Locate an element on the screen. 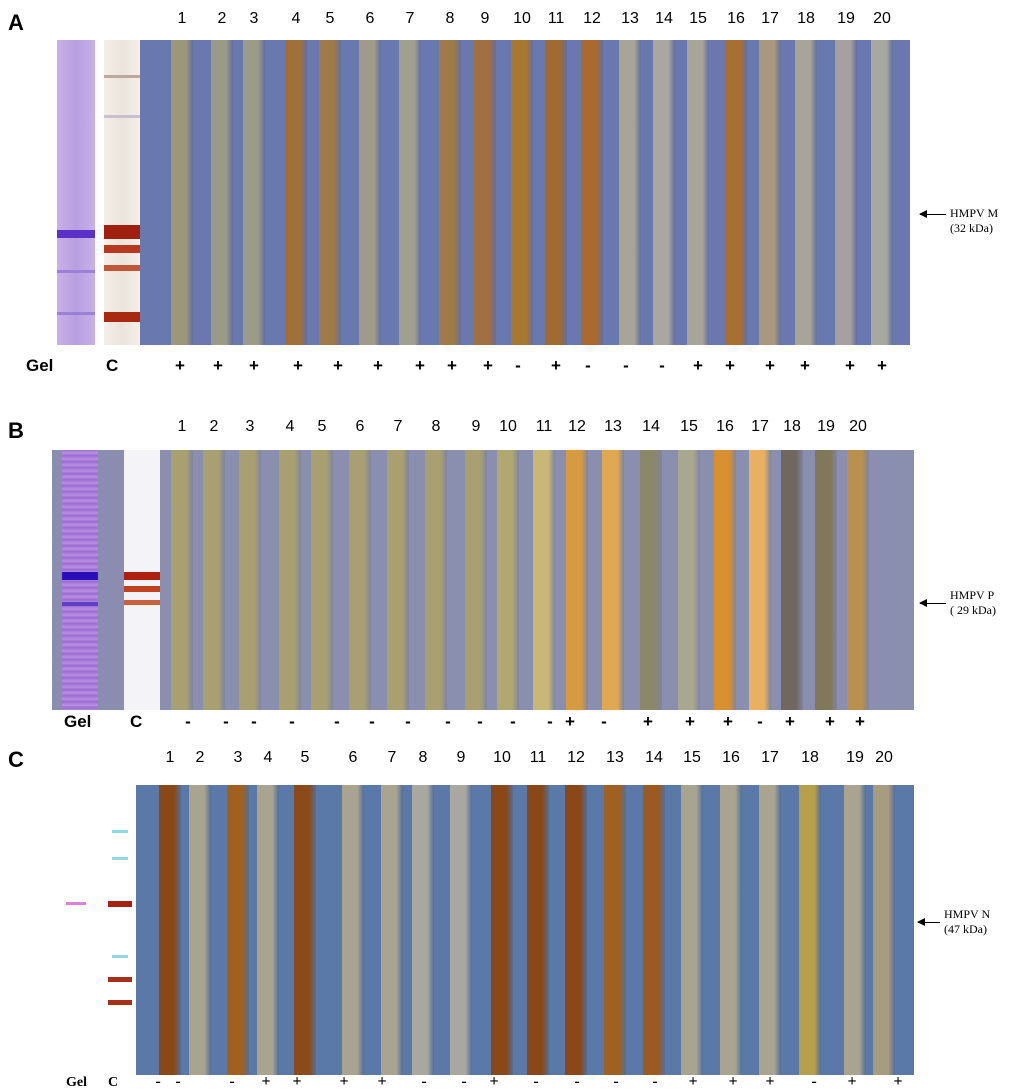 This screenshot has height=1091, width=1017. lane-number: 12 is located at coordinates (577, 426).